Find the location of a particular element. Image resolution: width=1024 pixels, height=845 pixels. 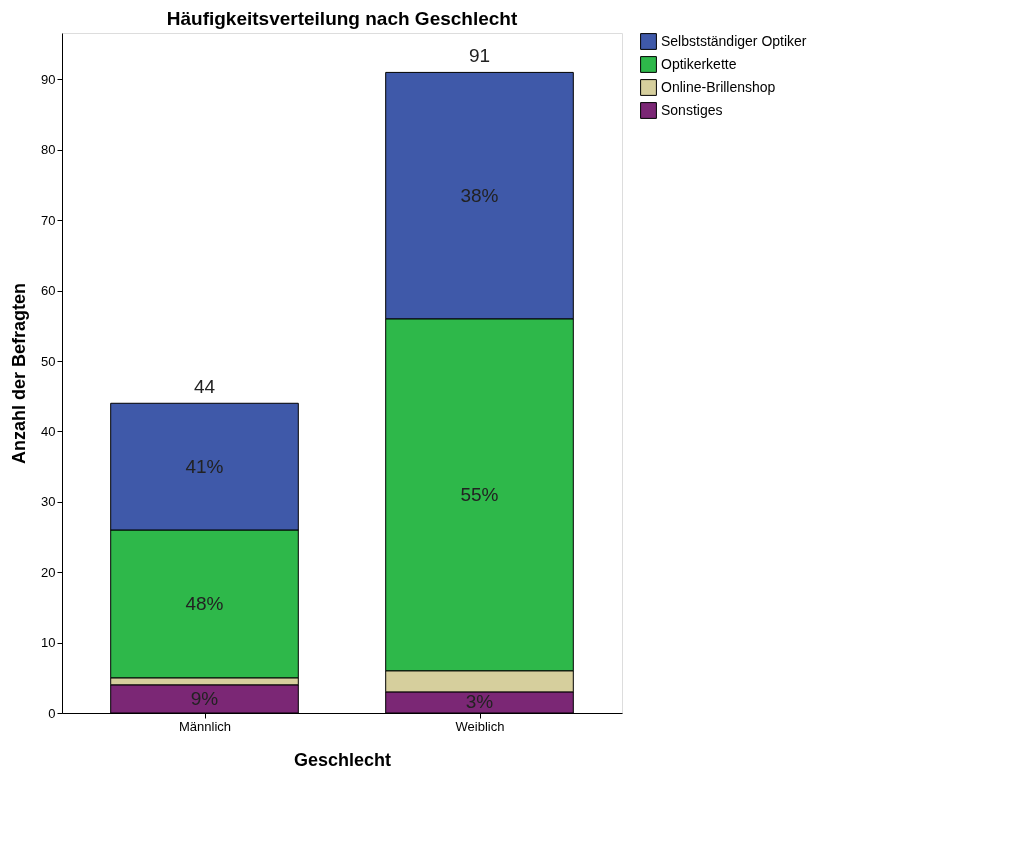

annotation: 3% is located at coordinates (479, 702).